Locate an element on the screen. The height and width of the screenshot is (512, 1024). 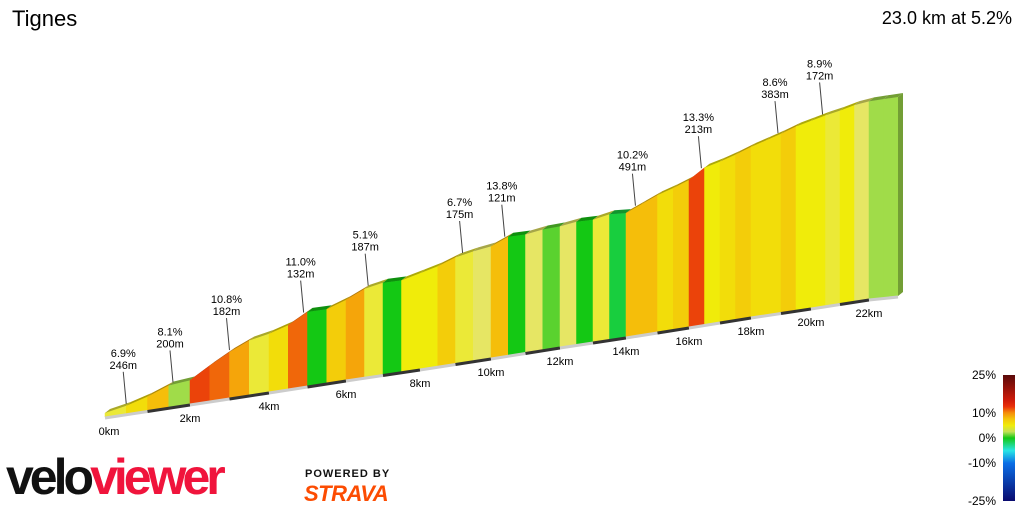
climb-gradient: 8.1% is located at coordinates (169, 332).